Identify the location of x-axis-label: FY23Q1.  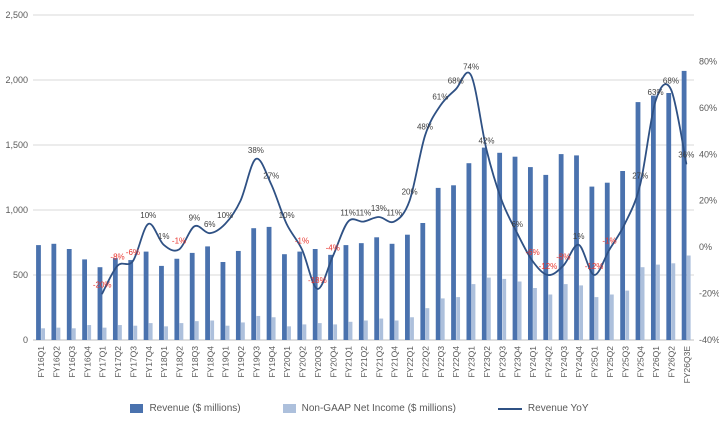
(472, 362).